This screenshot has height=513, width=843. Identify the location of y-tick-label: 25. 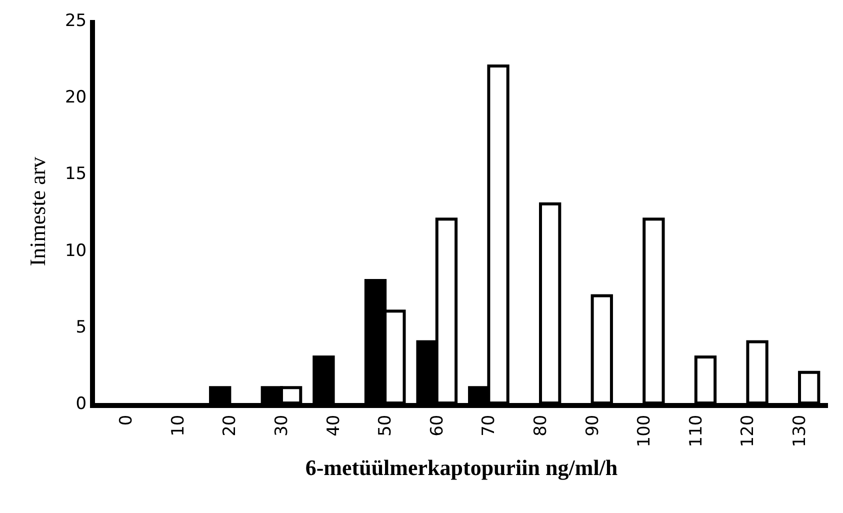
(75, 20).